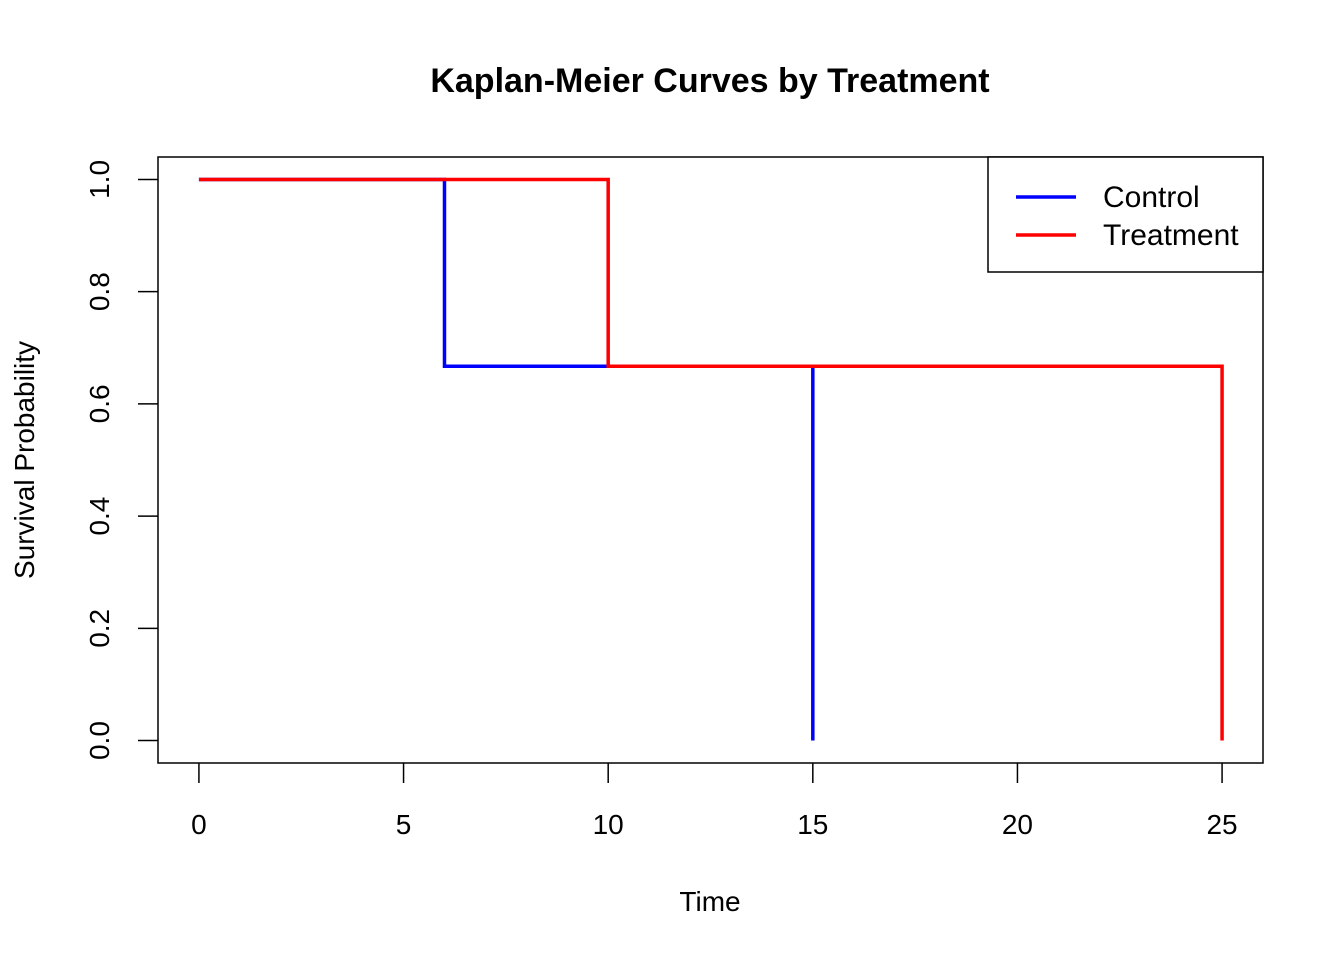  I want to click on y-tick-label: 0.6, so click(99, 403).